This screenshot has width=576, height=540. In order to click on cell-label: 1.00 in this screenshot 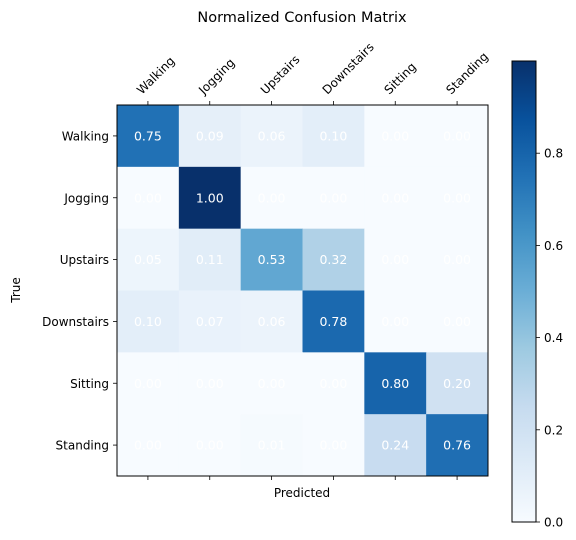, I will do `click(210, 197)`.